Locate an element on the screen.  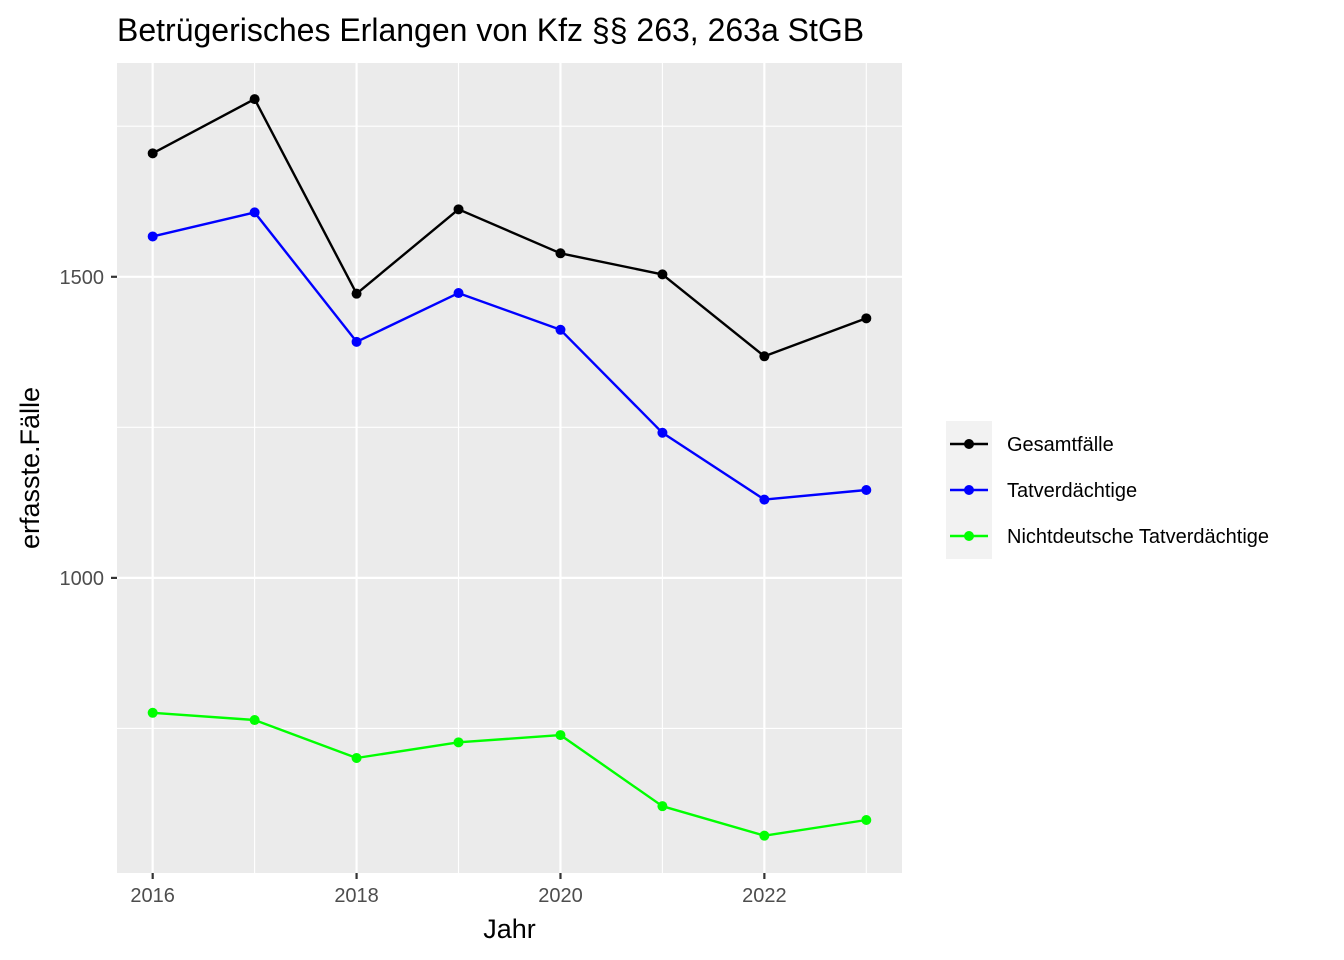
y-tick-label: 1500 is located at coordinates (82, 278).